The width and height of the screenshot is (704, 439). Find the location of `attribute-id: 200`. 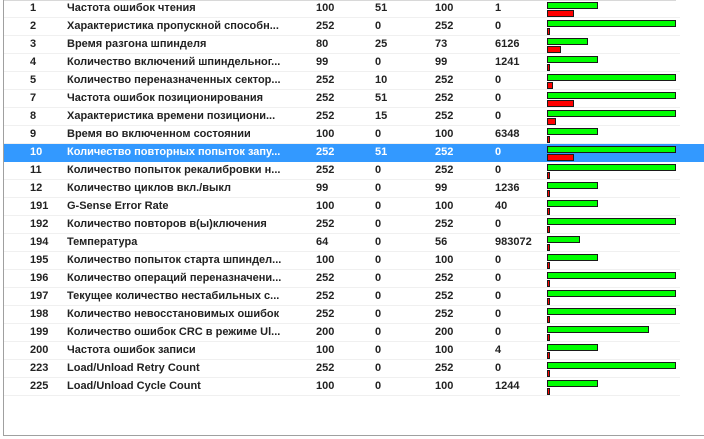

attribute-id: 200 is located at coordinates (39, 350).